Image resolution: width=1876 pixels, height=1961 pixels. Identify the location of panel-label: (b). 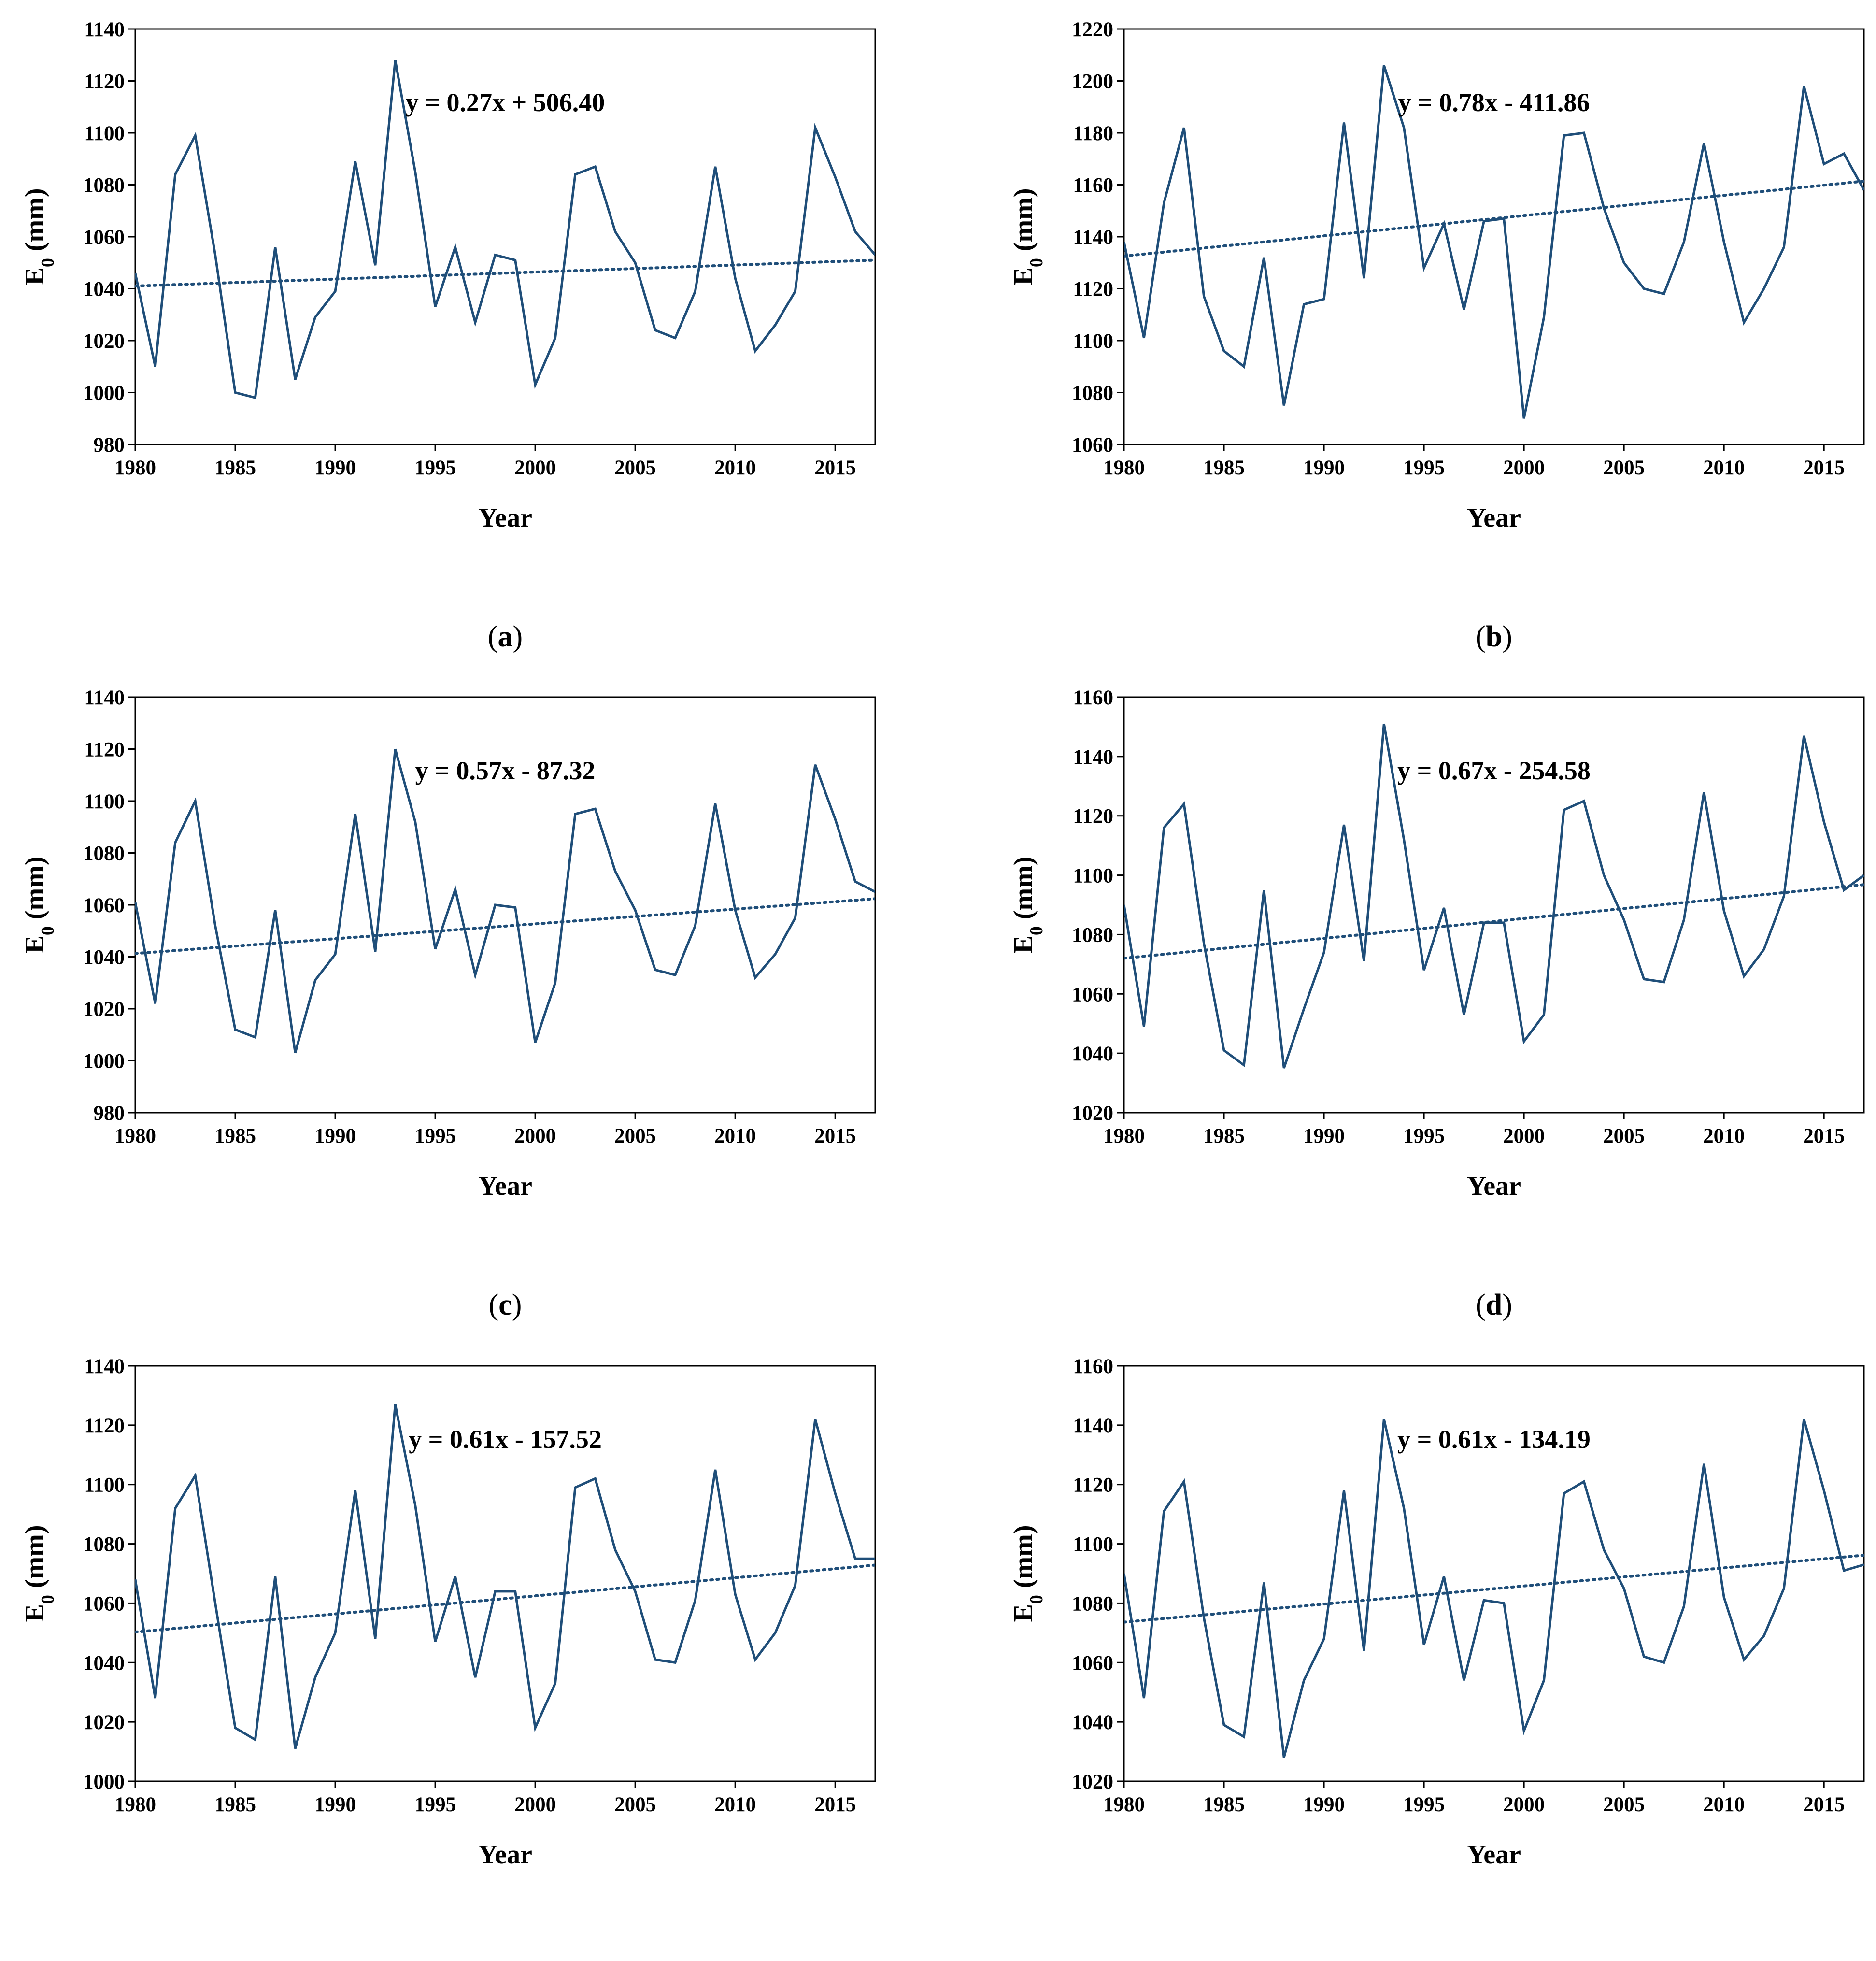
(1494, 636).